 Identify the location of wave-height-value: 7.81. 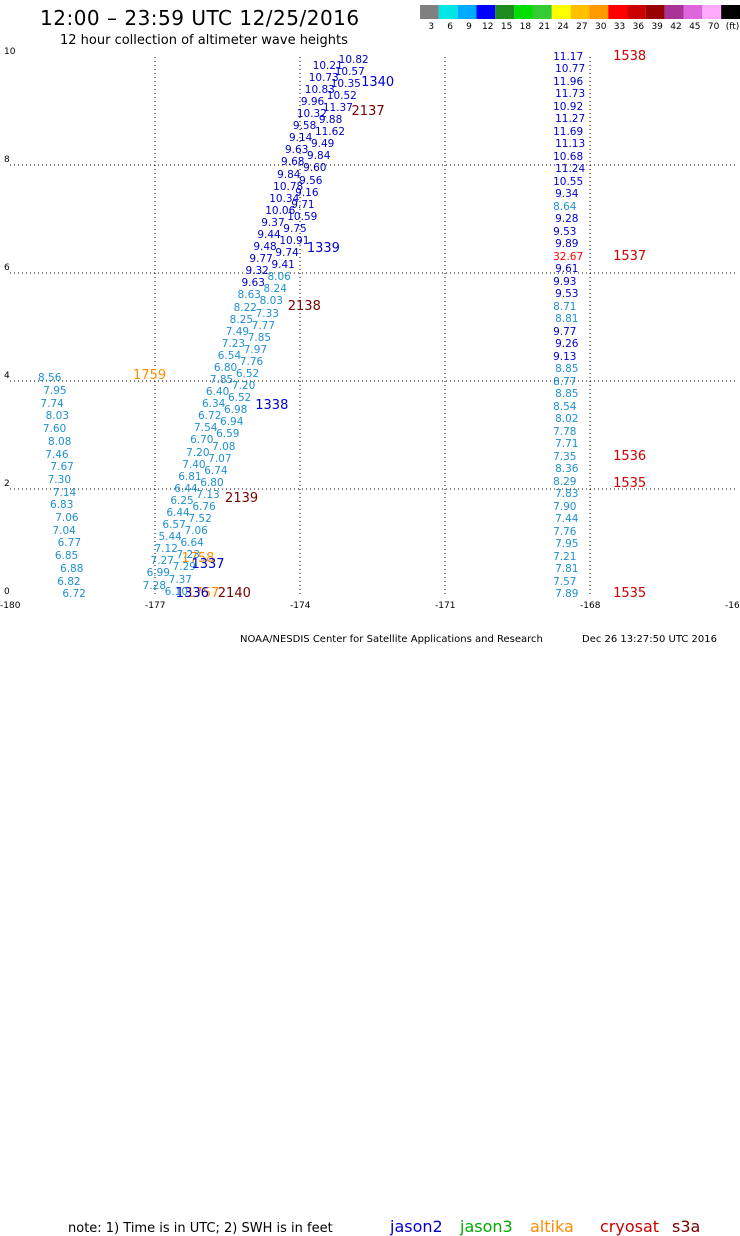
(567, 569).